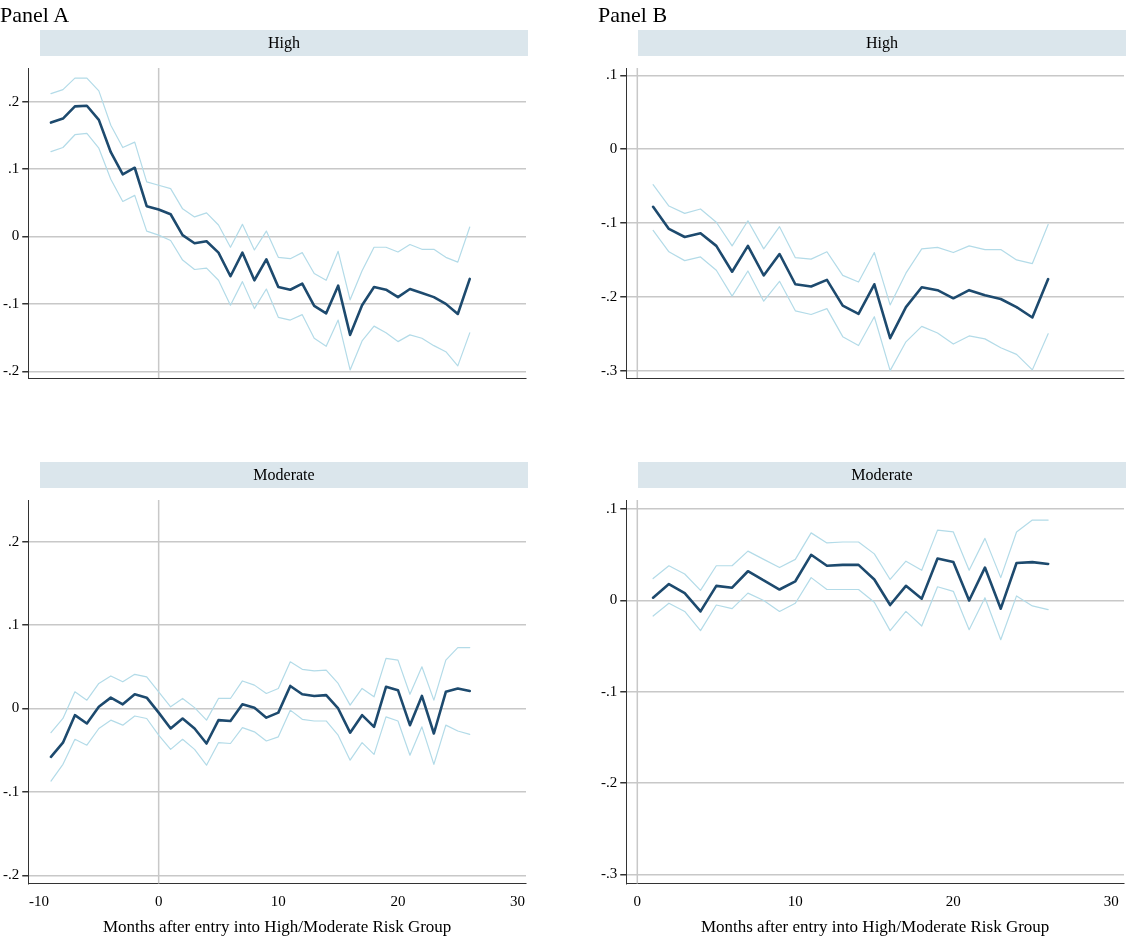  I want to click on chart-title: Panel A, so click(35, 15).